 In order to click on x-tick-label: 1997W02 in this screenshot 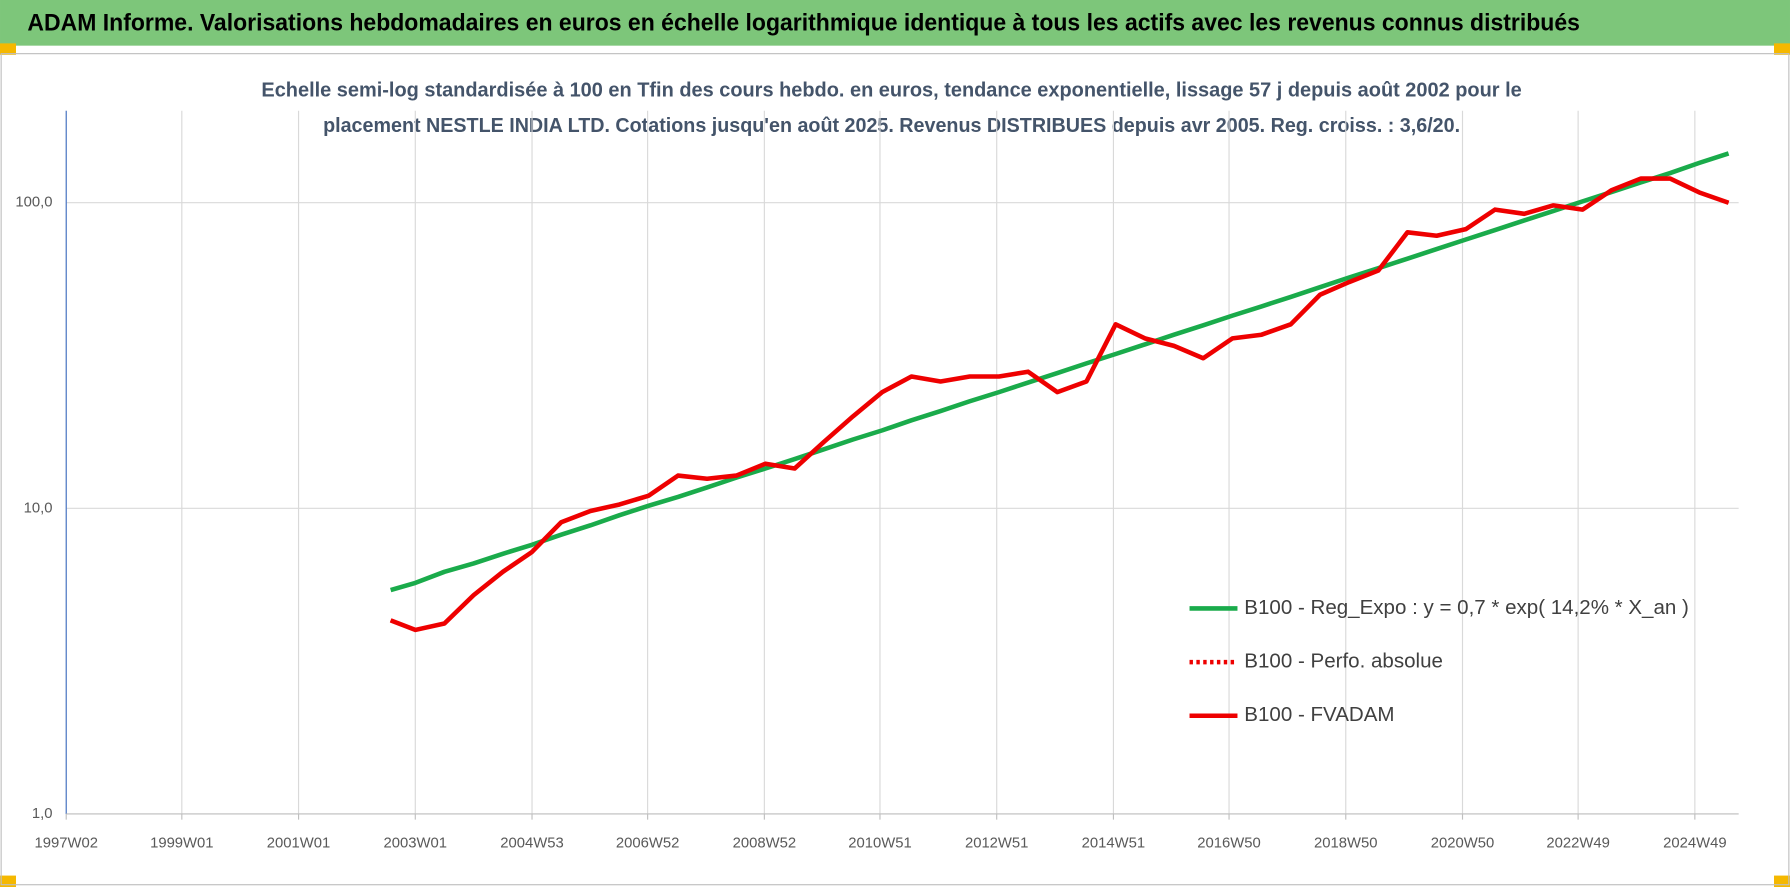, I will do `click(65, 844)`.